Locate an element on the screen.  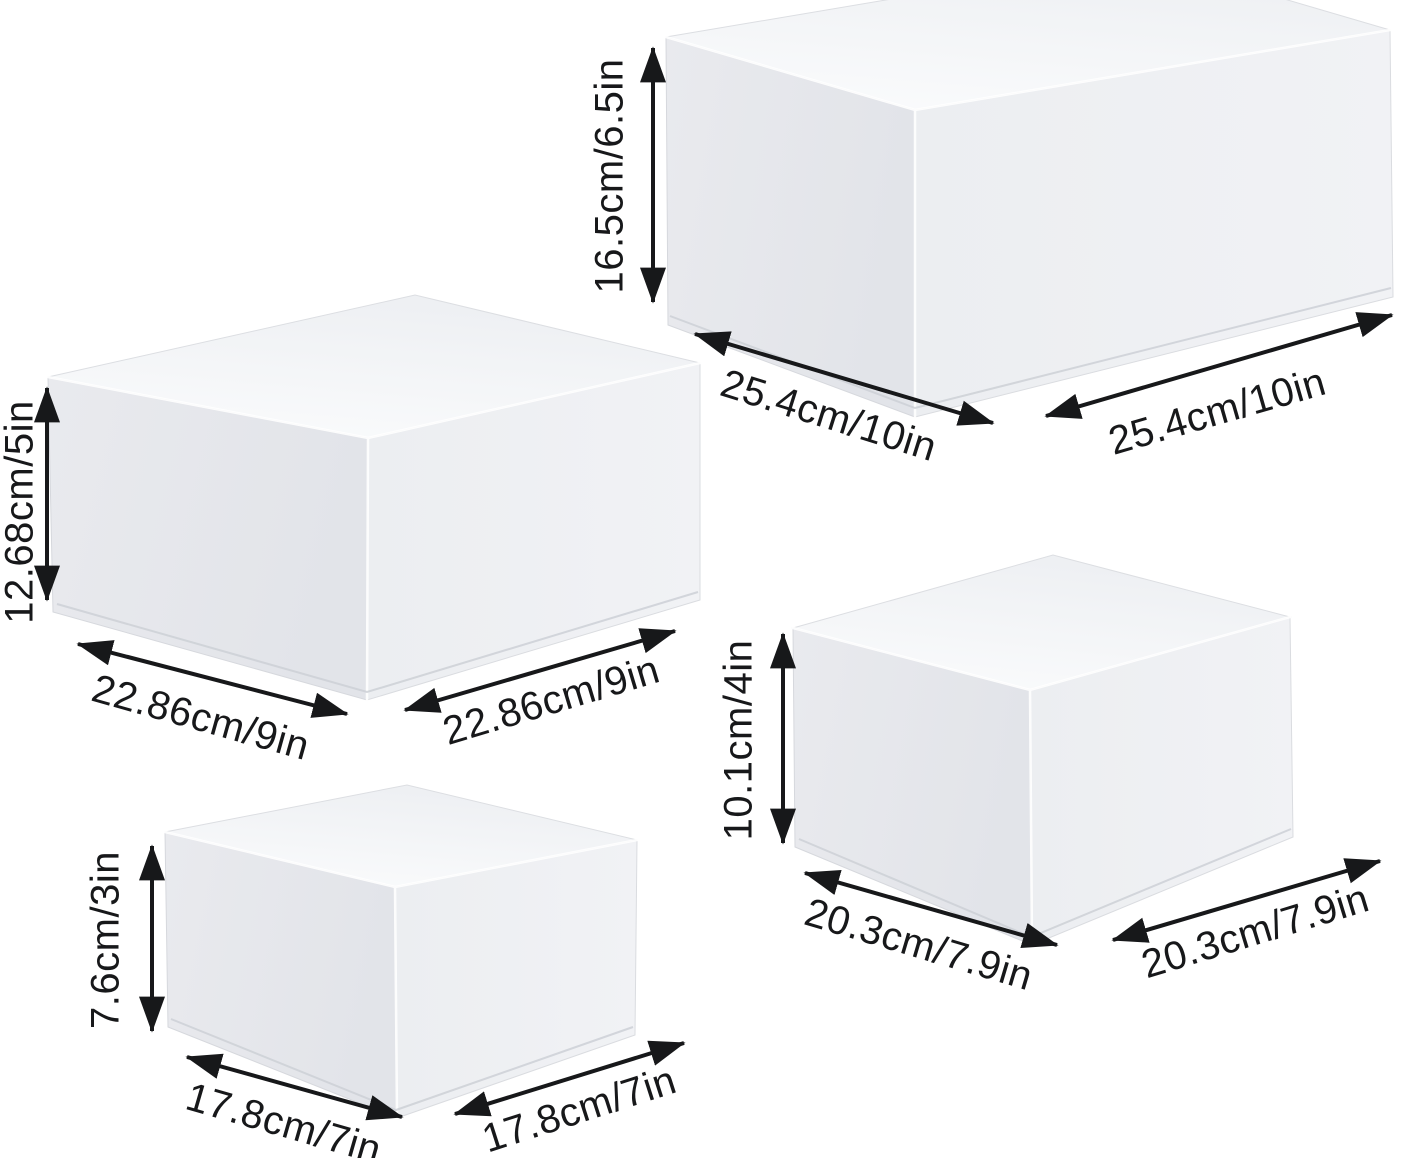
dimension-label: 12.68cm/5in is located at coordinates (21, 511).